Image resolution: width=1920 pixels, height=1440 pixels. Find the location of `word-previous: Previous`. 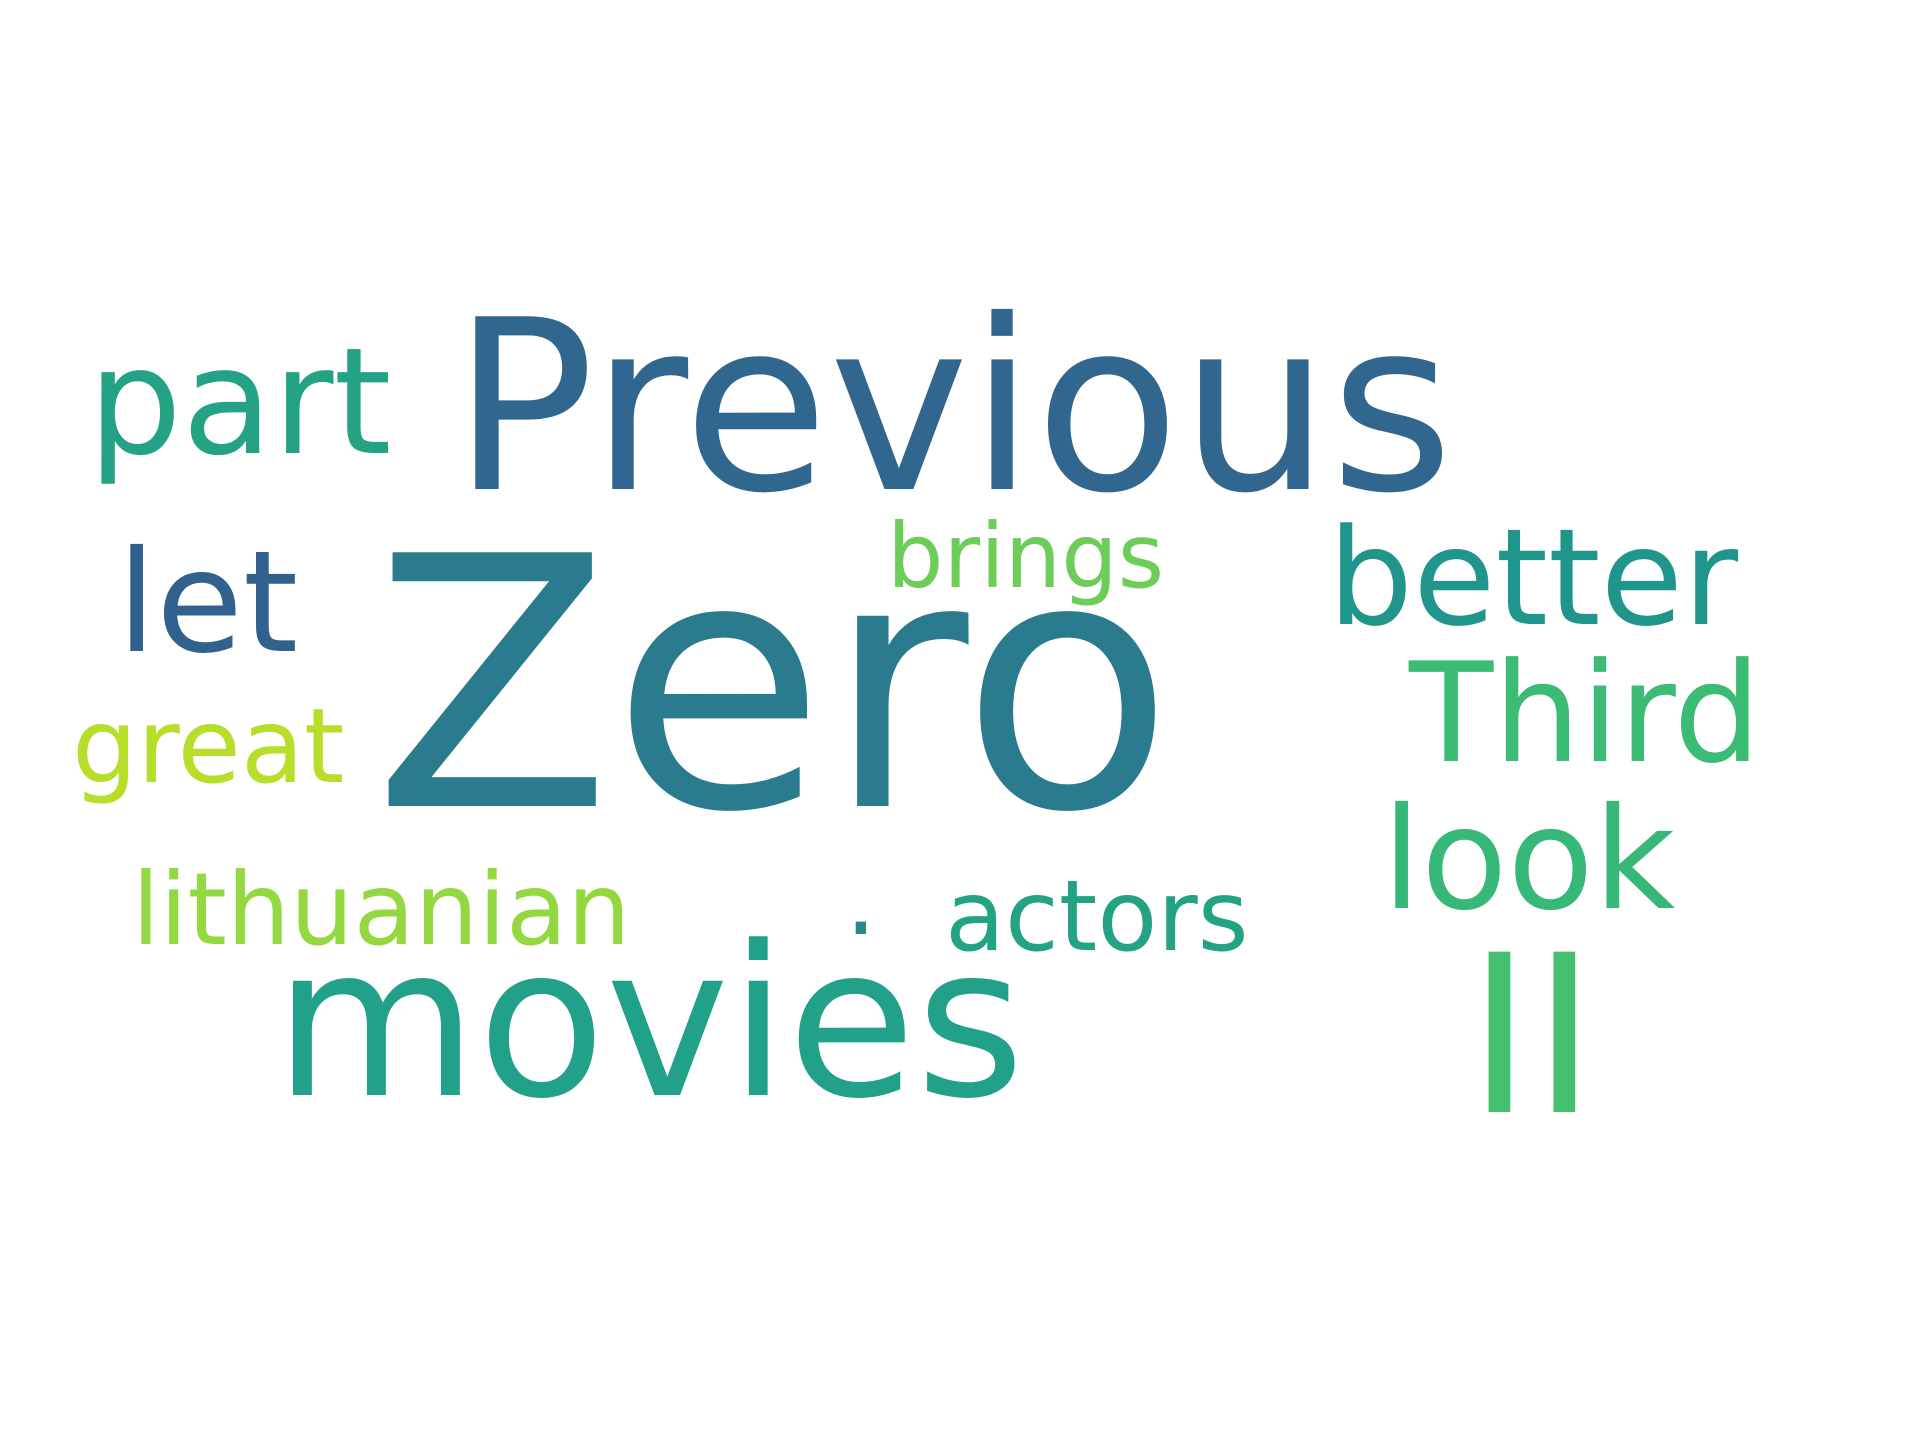

word-previous: Previous is located at coordinates (953, 407).